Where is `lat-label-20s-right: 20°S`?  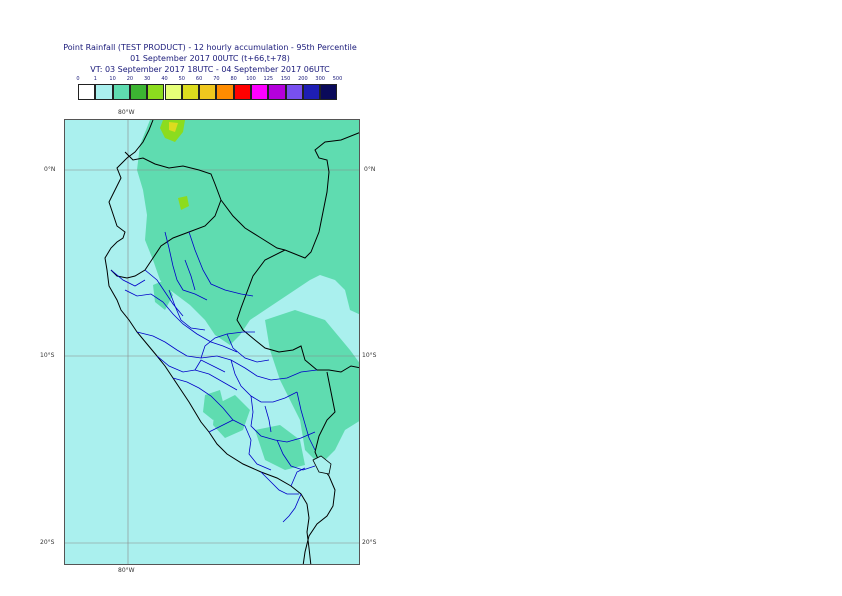 lat-label-20s-right: 20°S is located at coordinates (369, 542).